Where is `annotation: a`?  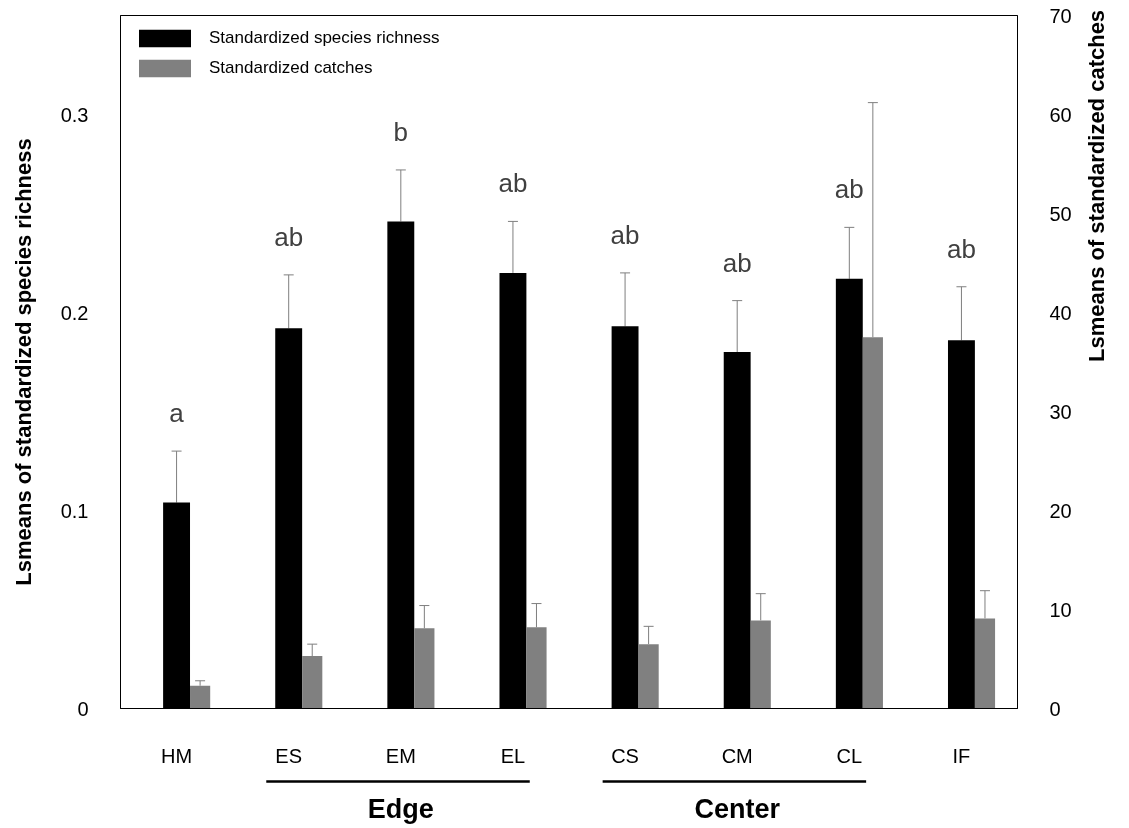 annotation: a is located at coordinates (177, 413).